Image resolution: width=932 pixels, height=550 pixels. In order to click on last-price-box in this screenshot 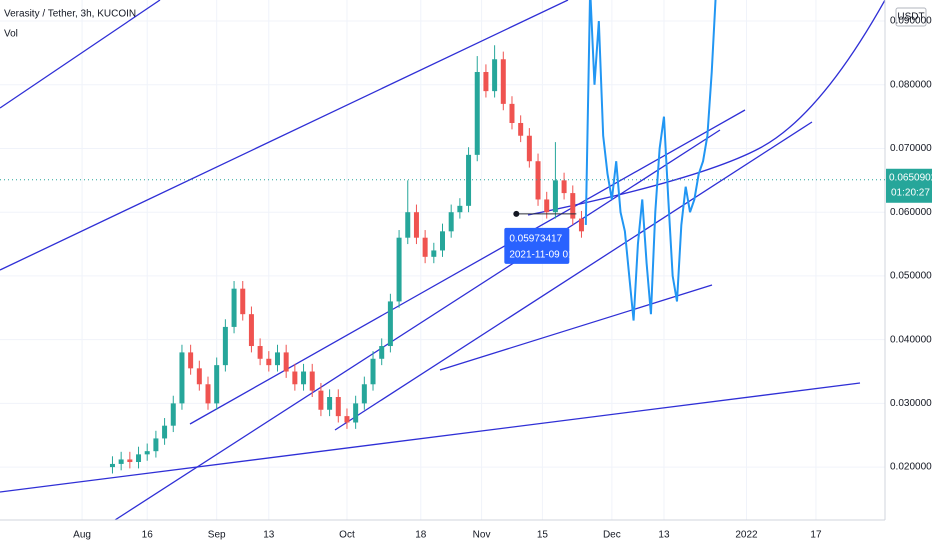, I will do `click(909, 185)`.